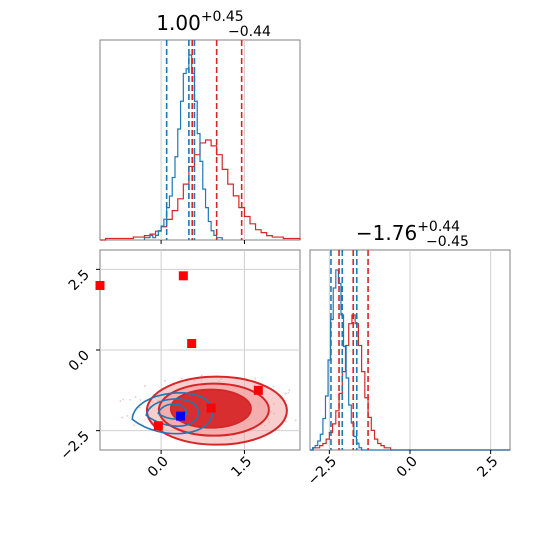 This screenshot has height=550, width=550. What do you see at coordinates (322, 471) in the screenshot?
I see `hist-y-xtick-label: −2.5` at bounding box center [322, 471].